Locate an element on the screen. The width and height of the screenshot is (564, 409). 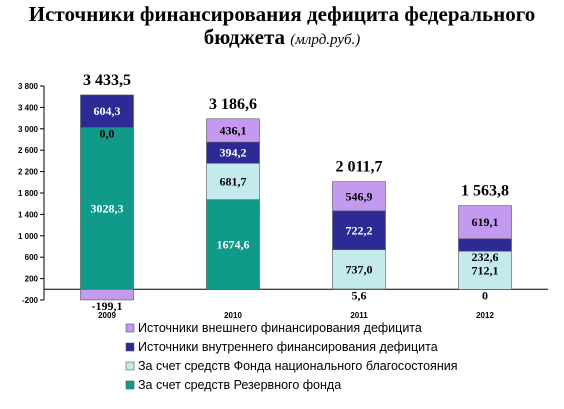
y-tick-label: 1 400 is located at coordinates (28, 214).